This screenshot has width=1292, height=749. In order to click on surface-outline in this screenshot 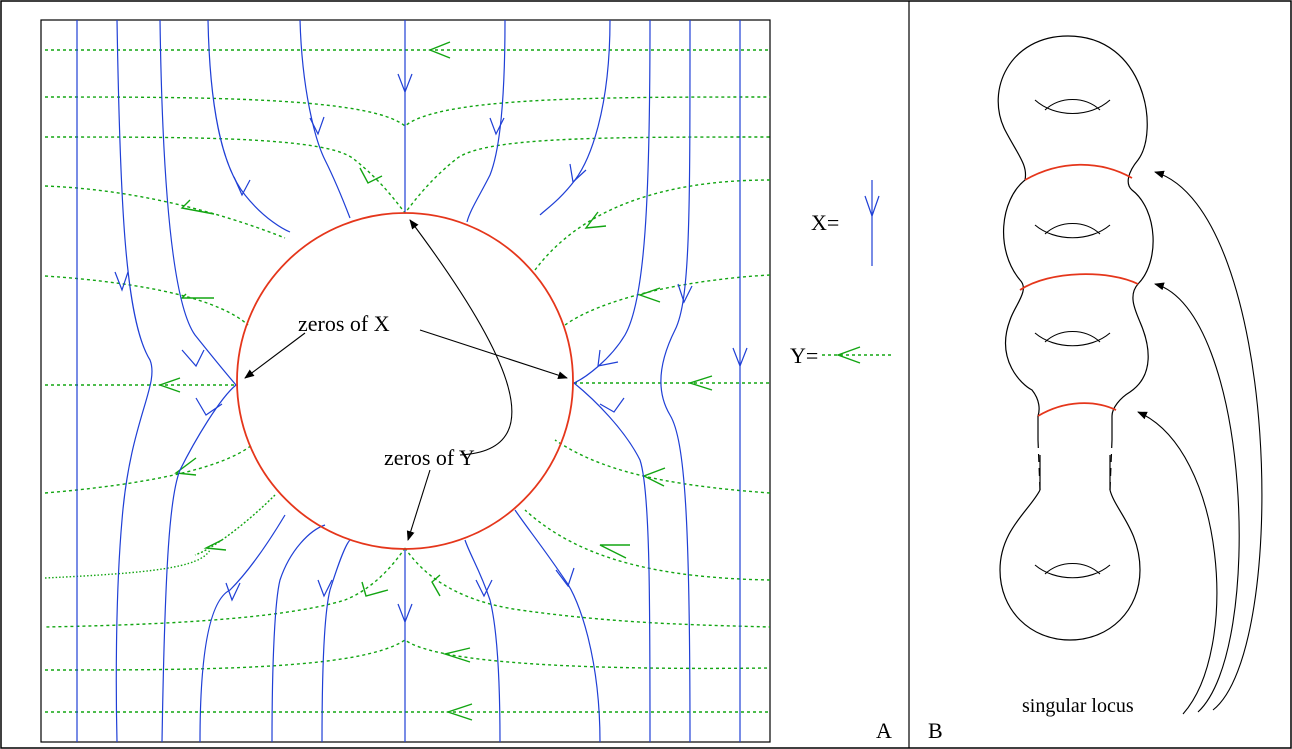, I will do `click(1075, 338)`.